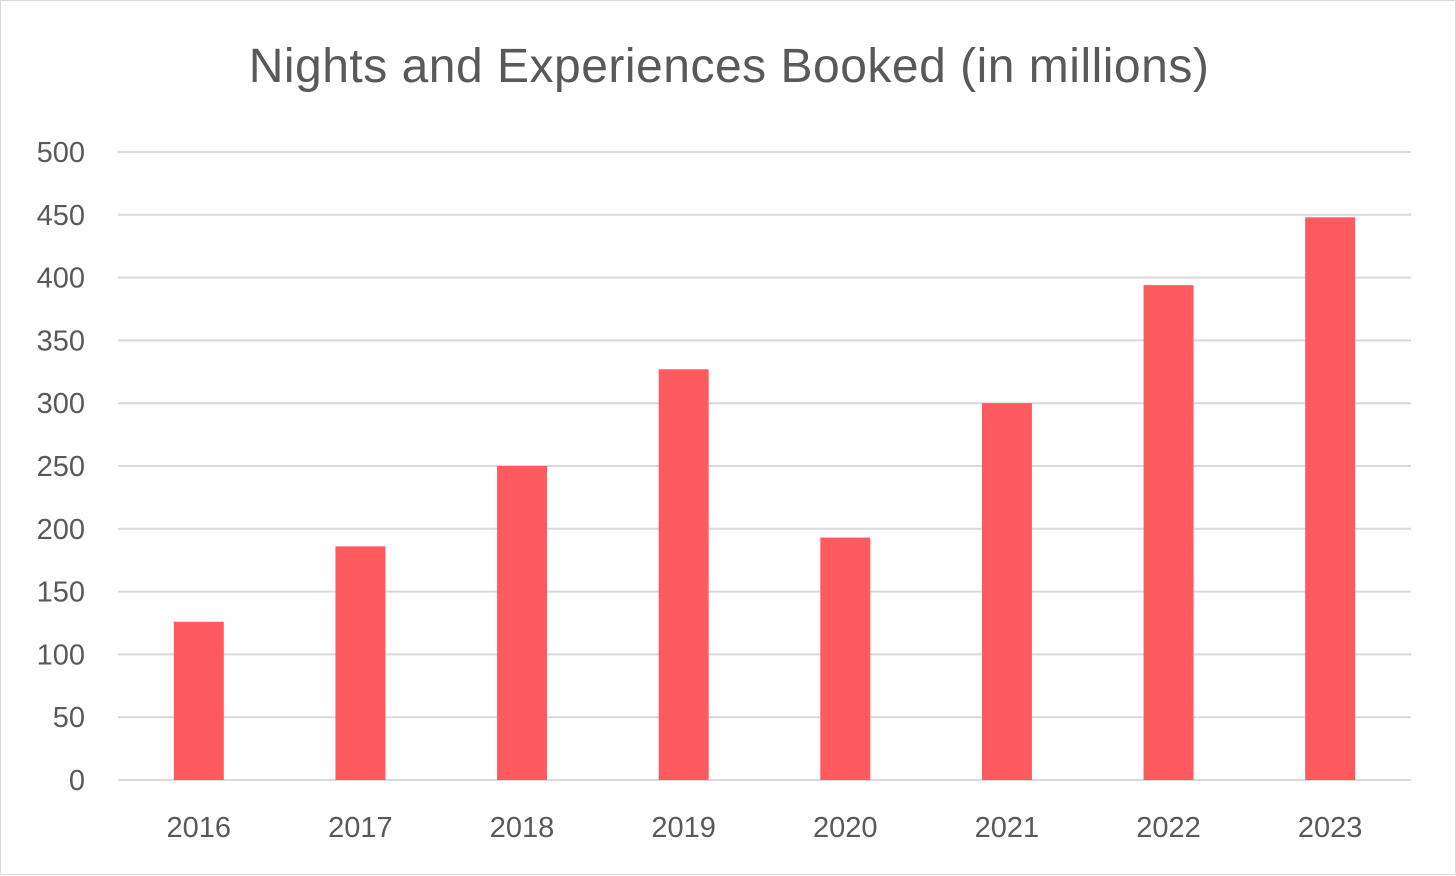  I want to click on y-tick-label: 250, so click(61, 467).